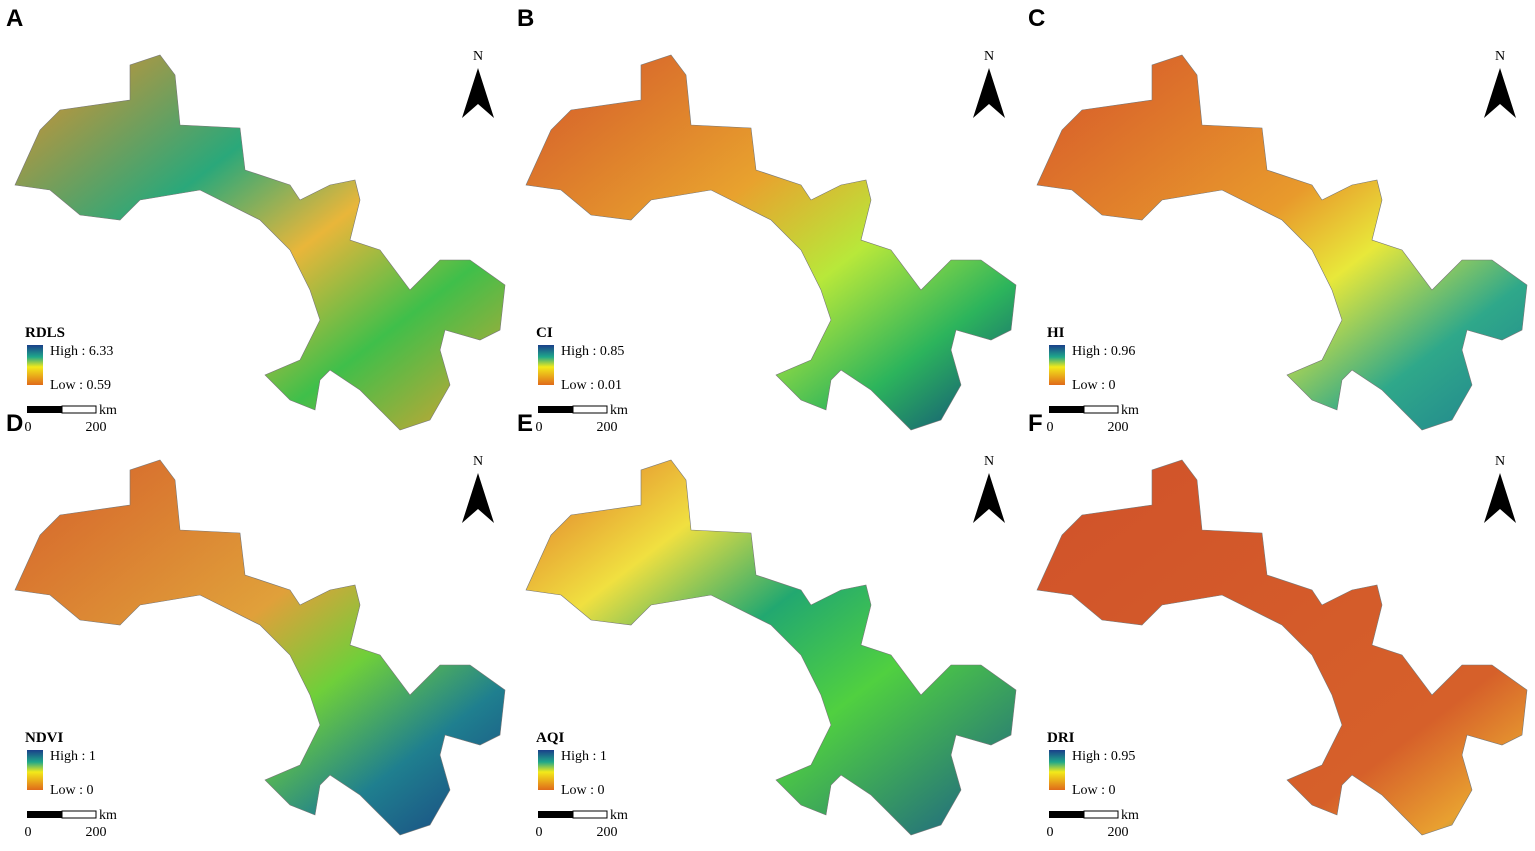 This screenshot has width=1535, height=851. Describe the element at coordinates (1036, 18) in the screenshot. I see `panel-letter: C` at that location.